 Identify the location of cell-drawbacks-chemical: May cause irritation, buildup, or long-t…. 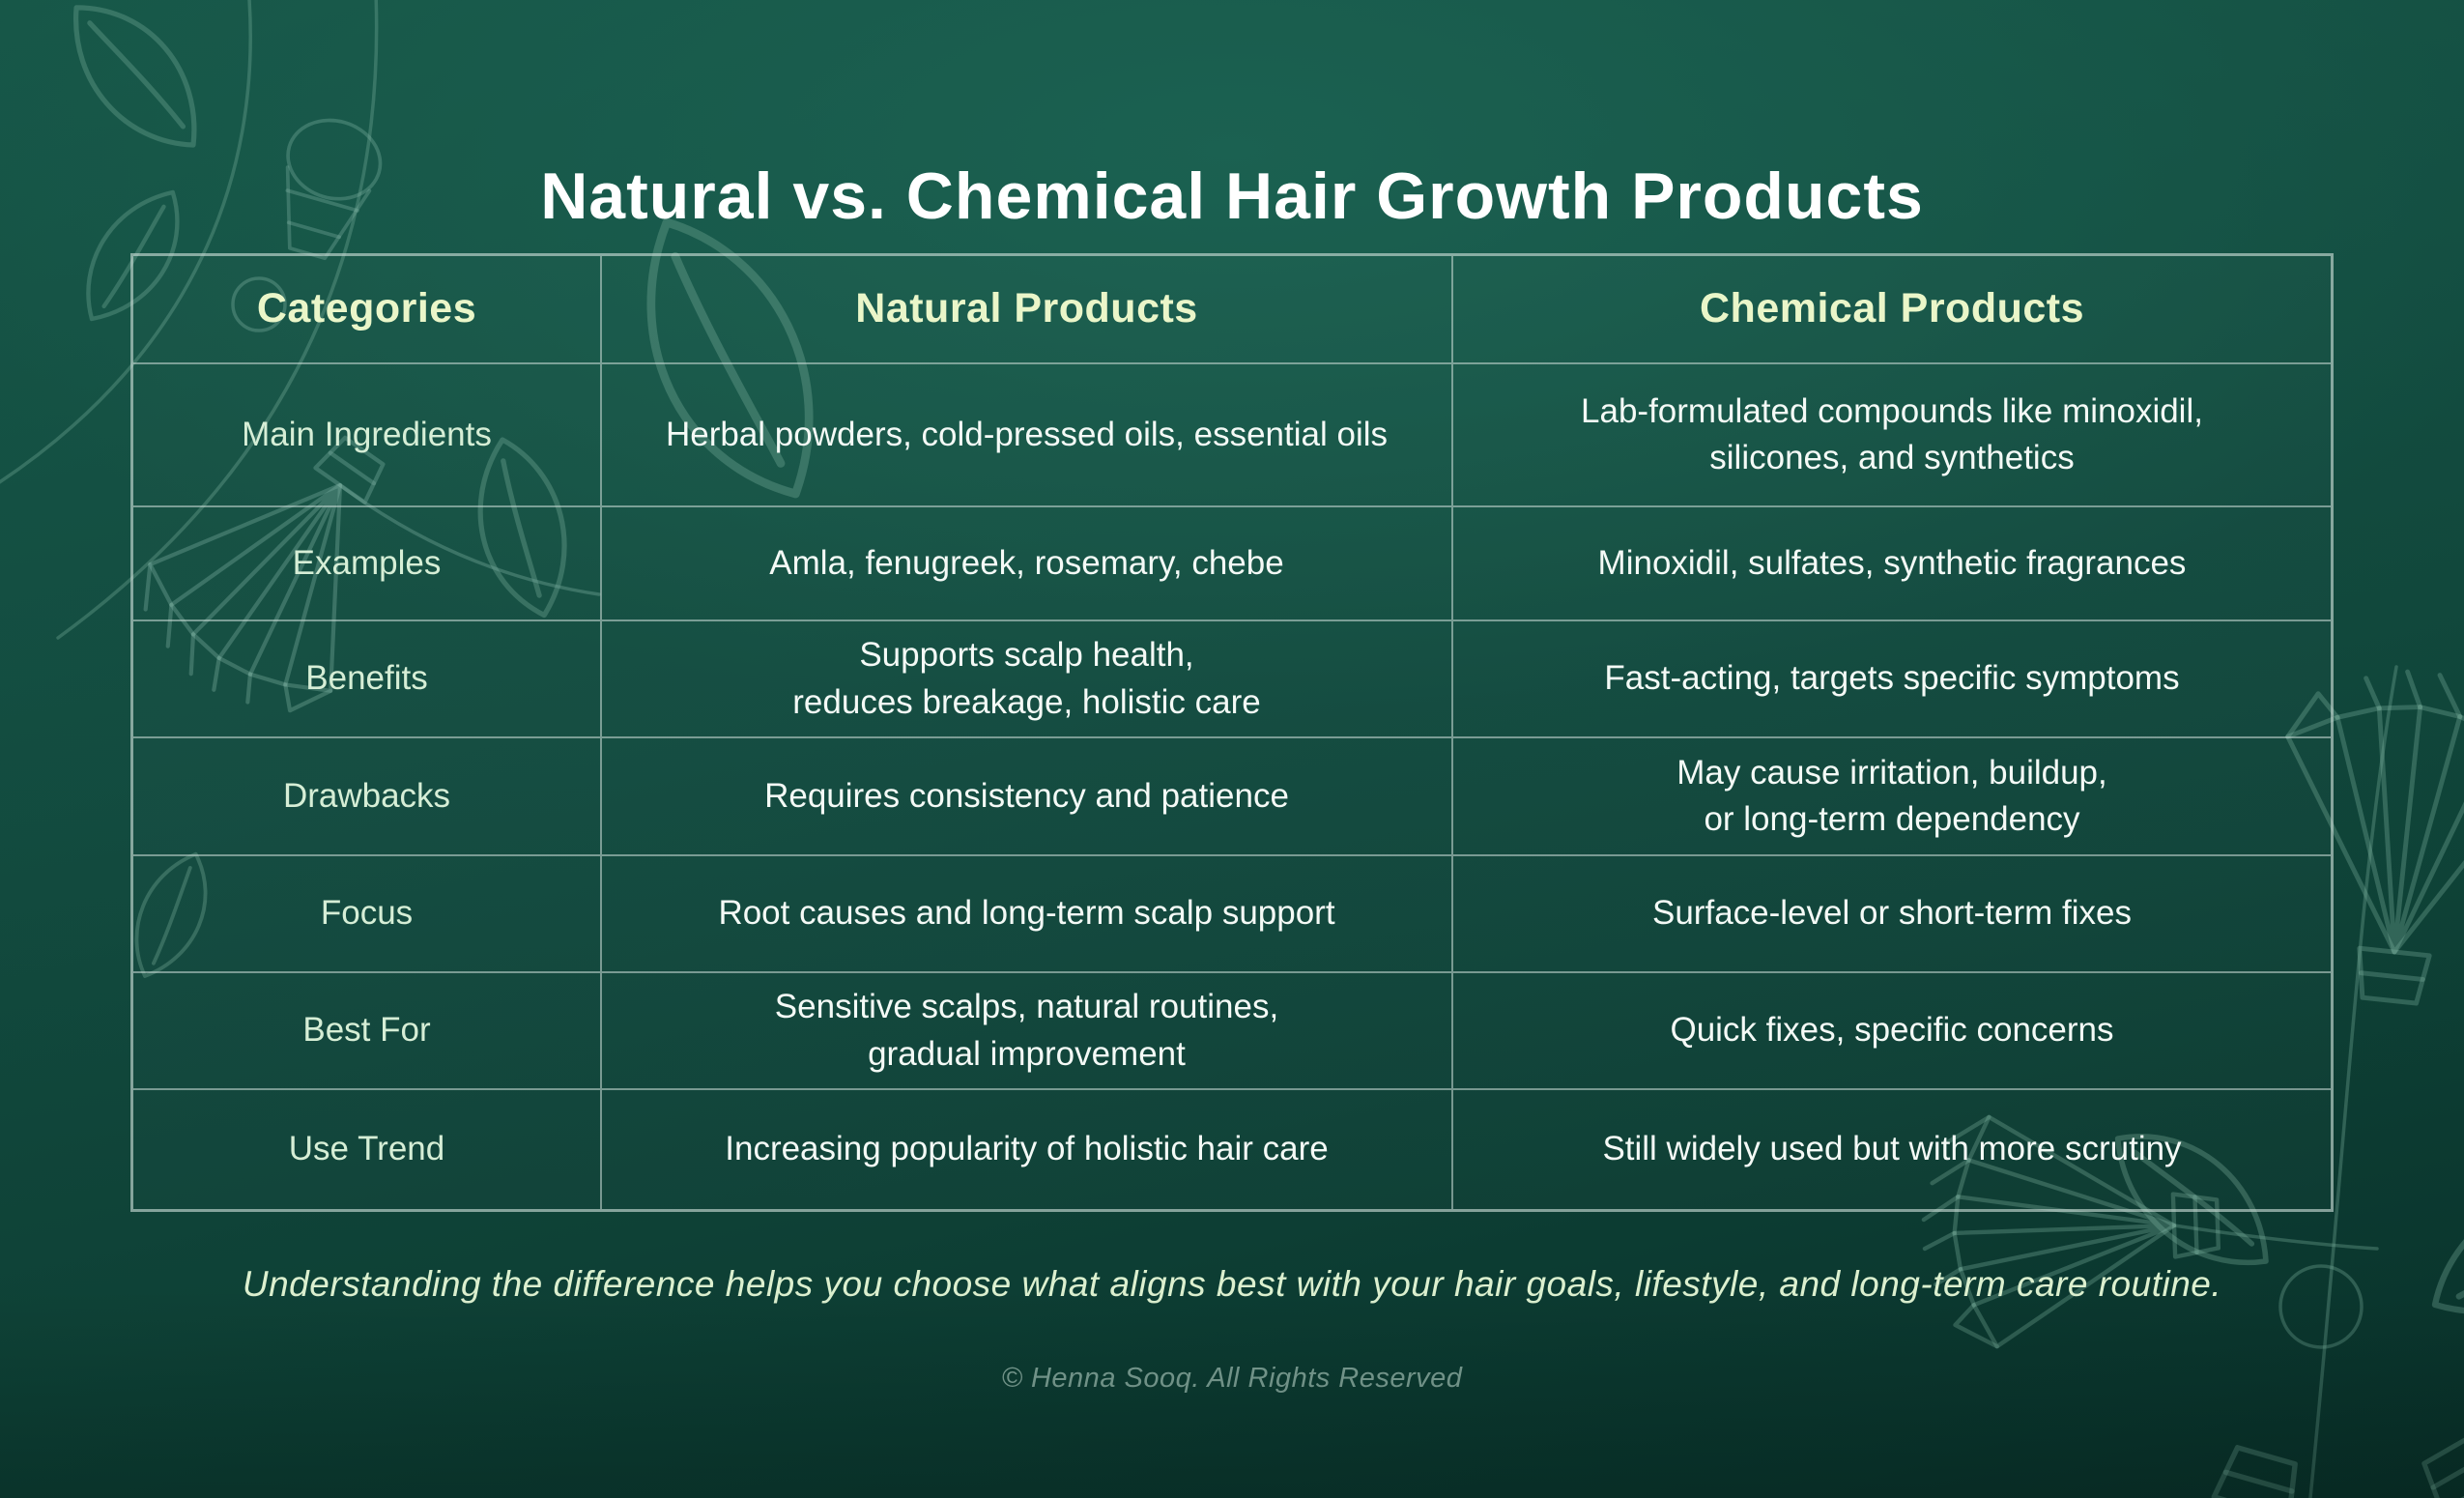
(1892, 797).